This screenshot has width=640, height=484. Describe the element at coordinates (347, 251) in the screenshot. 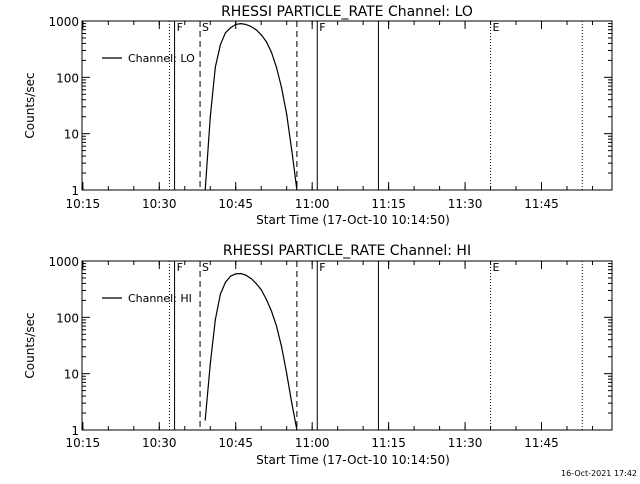

I see `chart-title: RHESSI PARTICLE_RATE Channel: HI` at that location.